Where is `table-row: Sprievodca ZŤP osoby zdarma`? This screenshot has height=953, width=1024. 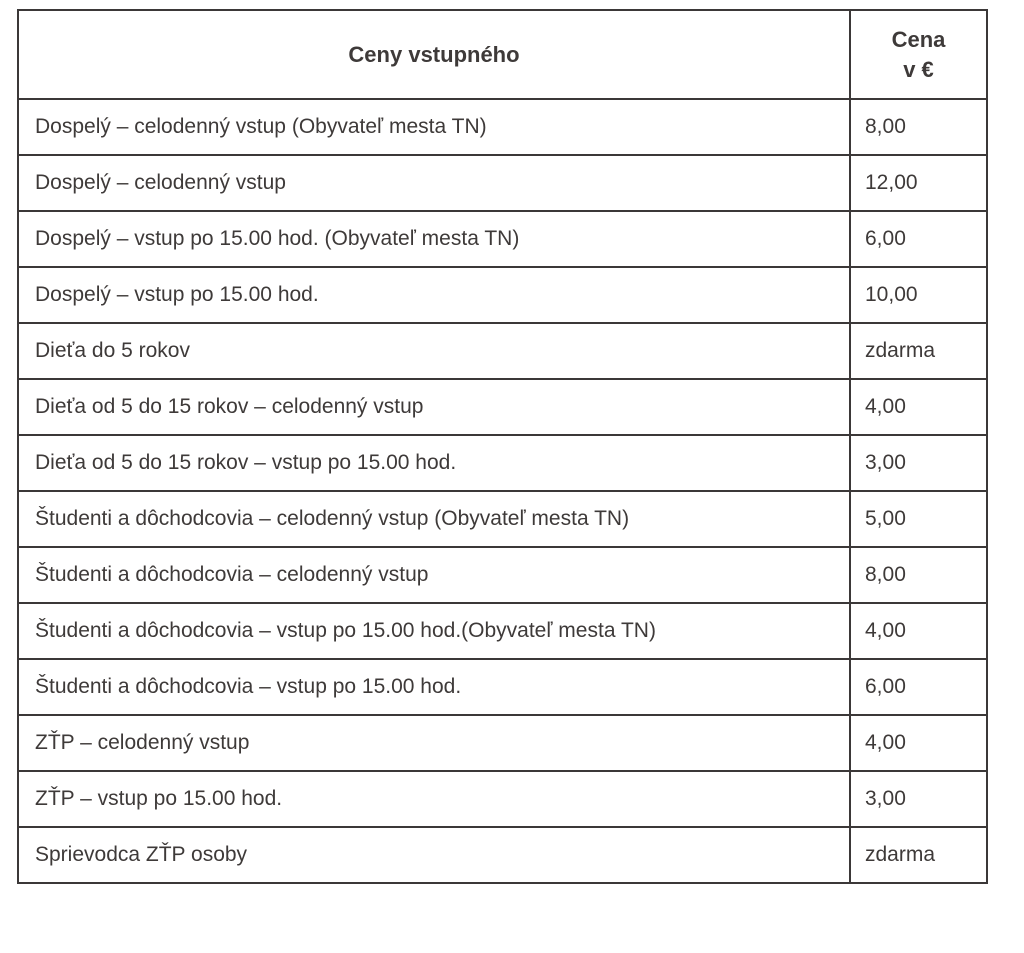 table-row: Sprievodca ZŤP osoby zdarma is located at coordinates (502, 855).